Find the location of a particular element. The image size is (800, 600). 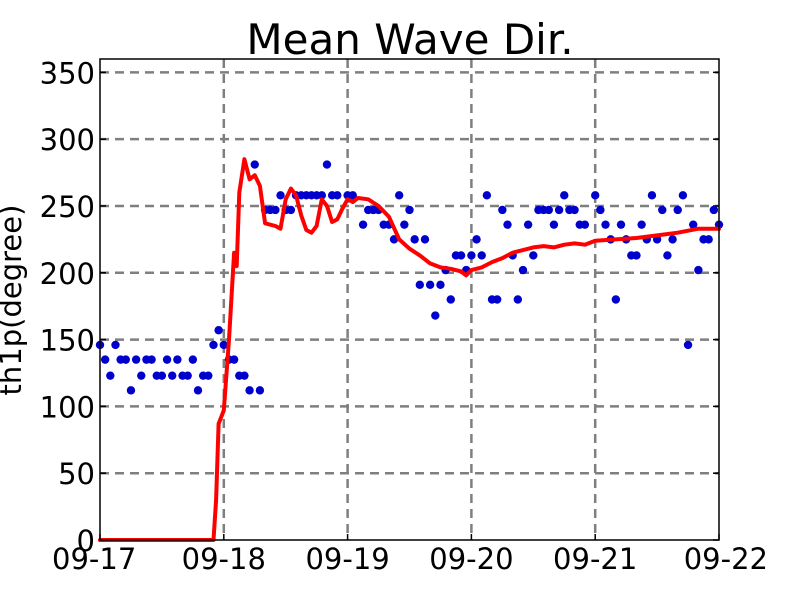

y-tick-label: 150 is located at coordinates (67, 341).